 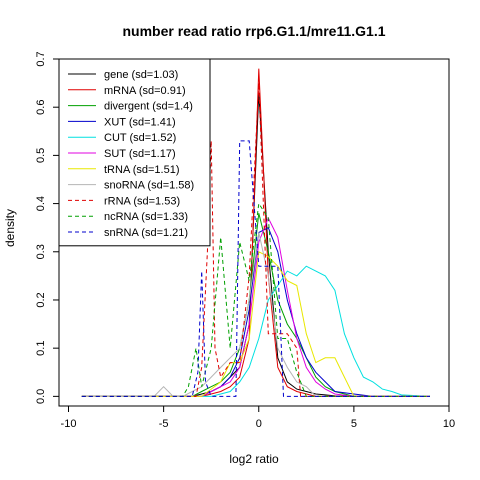 What do you see at coordinates (140, 138) in the screenshot?
I see `legend-label: CUT (sd=1.52)` at bounding box center [140, 138].